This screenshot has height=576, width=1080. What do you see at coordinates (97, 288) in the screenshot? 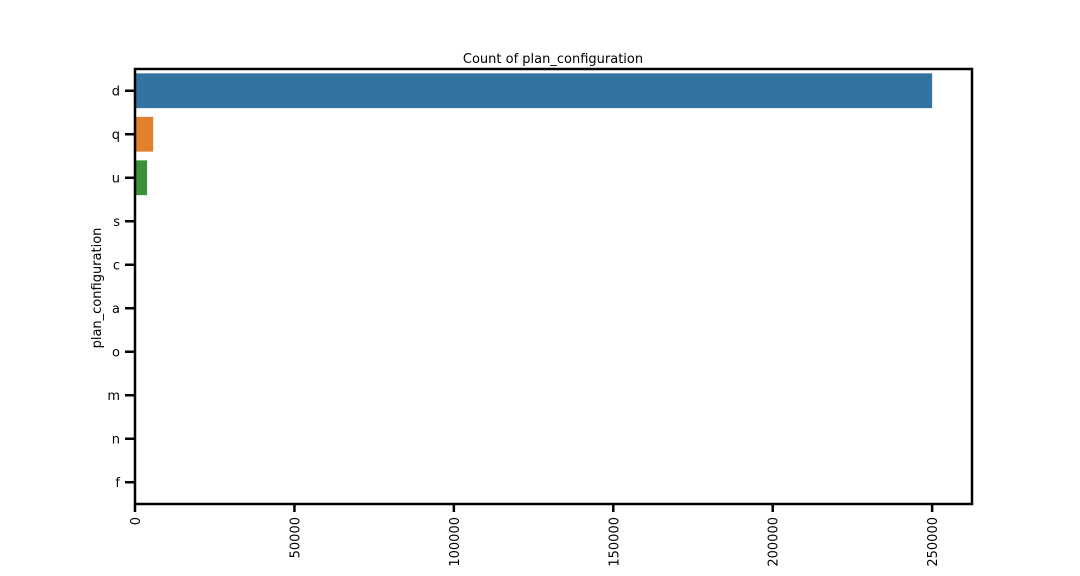
I see `y-axis-label: plan_configuration` at bounding box center [97, 288].